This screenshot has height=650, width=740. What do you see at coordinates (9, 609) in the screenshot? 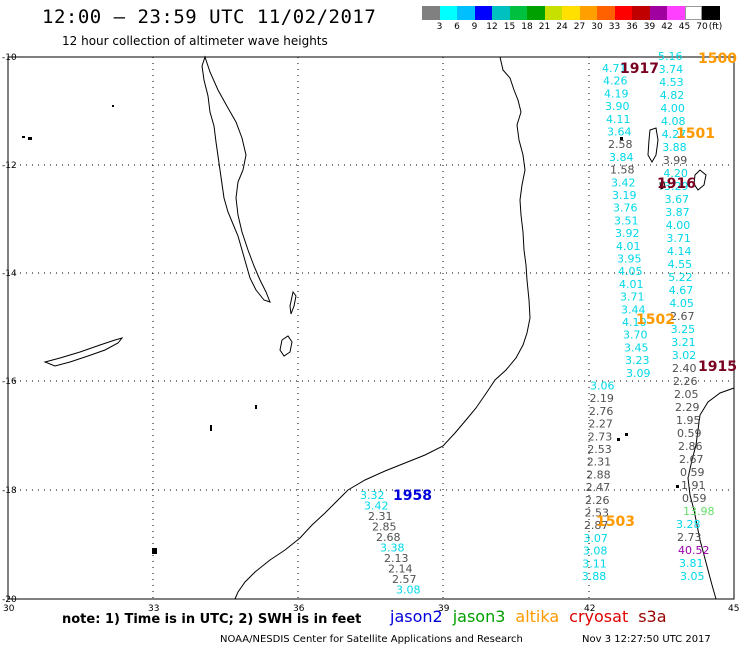
I see `lon-label: 30` at bounding box center [9, 609].